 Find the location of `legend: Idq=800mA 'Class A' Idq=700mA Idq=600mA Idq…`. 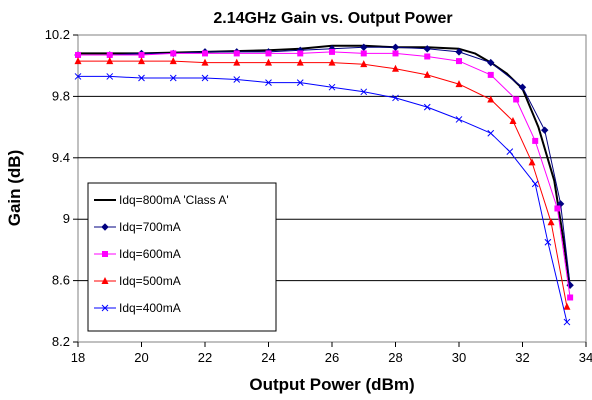

legend: Idq=800mA 'Class A' Idq=700mA Idq=600mA Idq… is located at coordinates (182, 257).